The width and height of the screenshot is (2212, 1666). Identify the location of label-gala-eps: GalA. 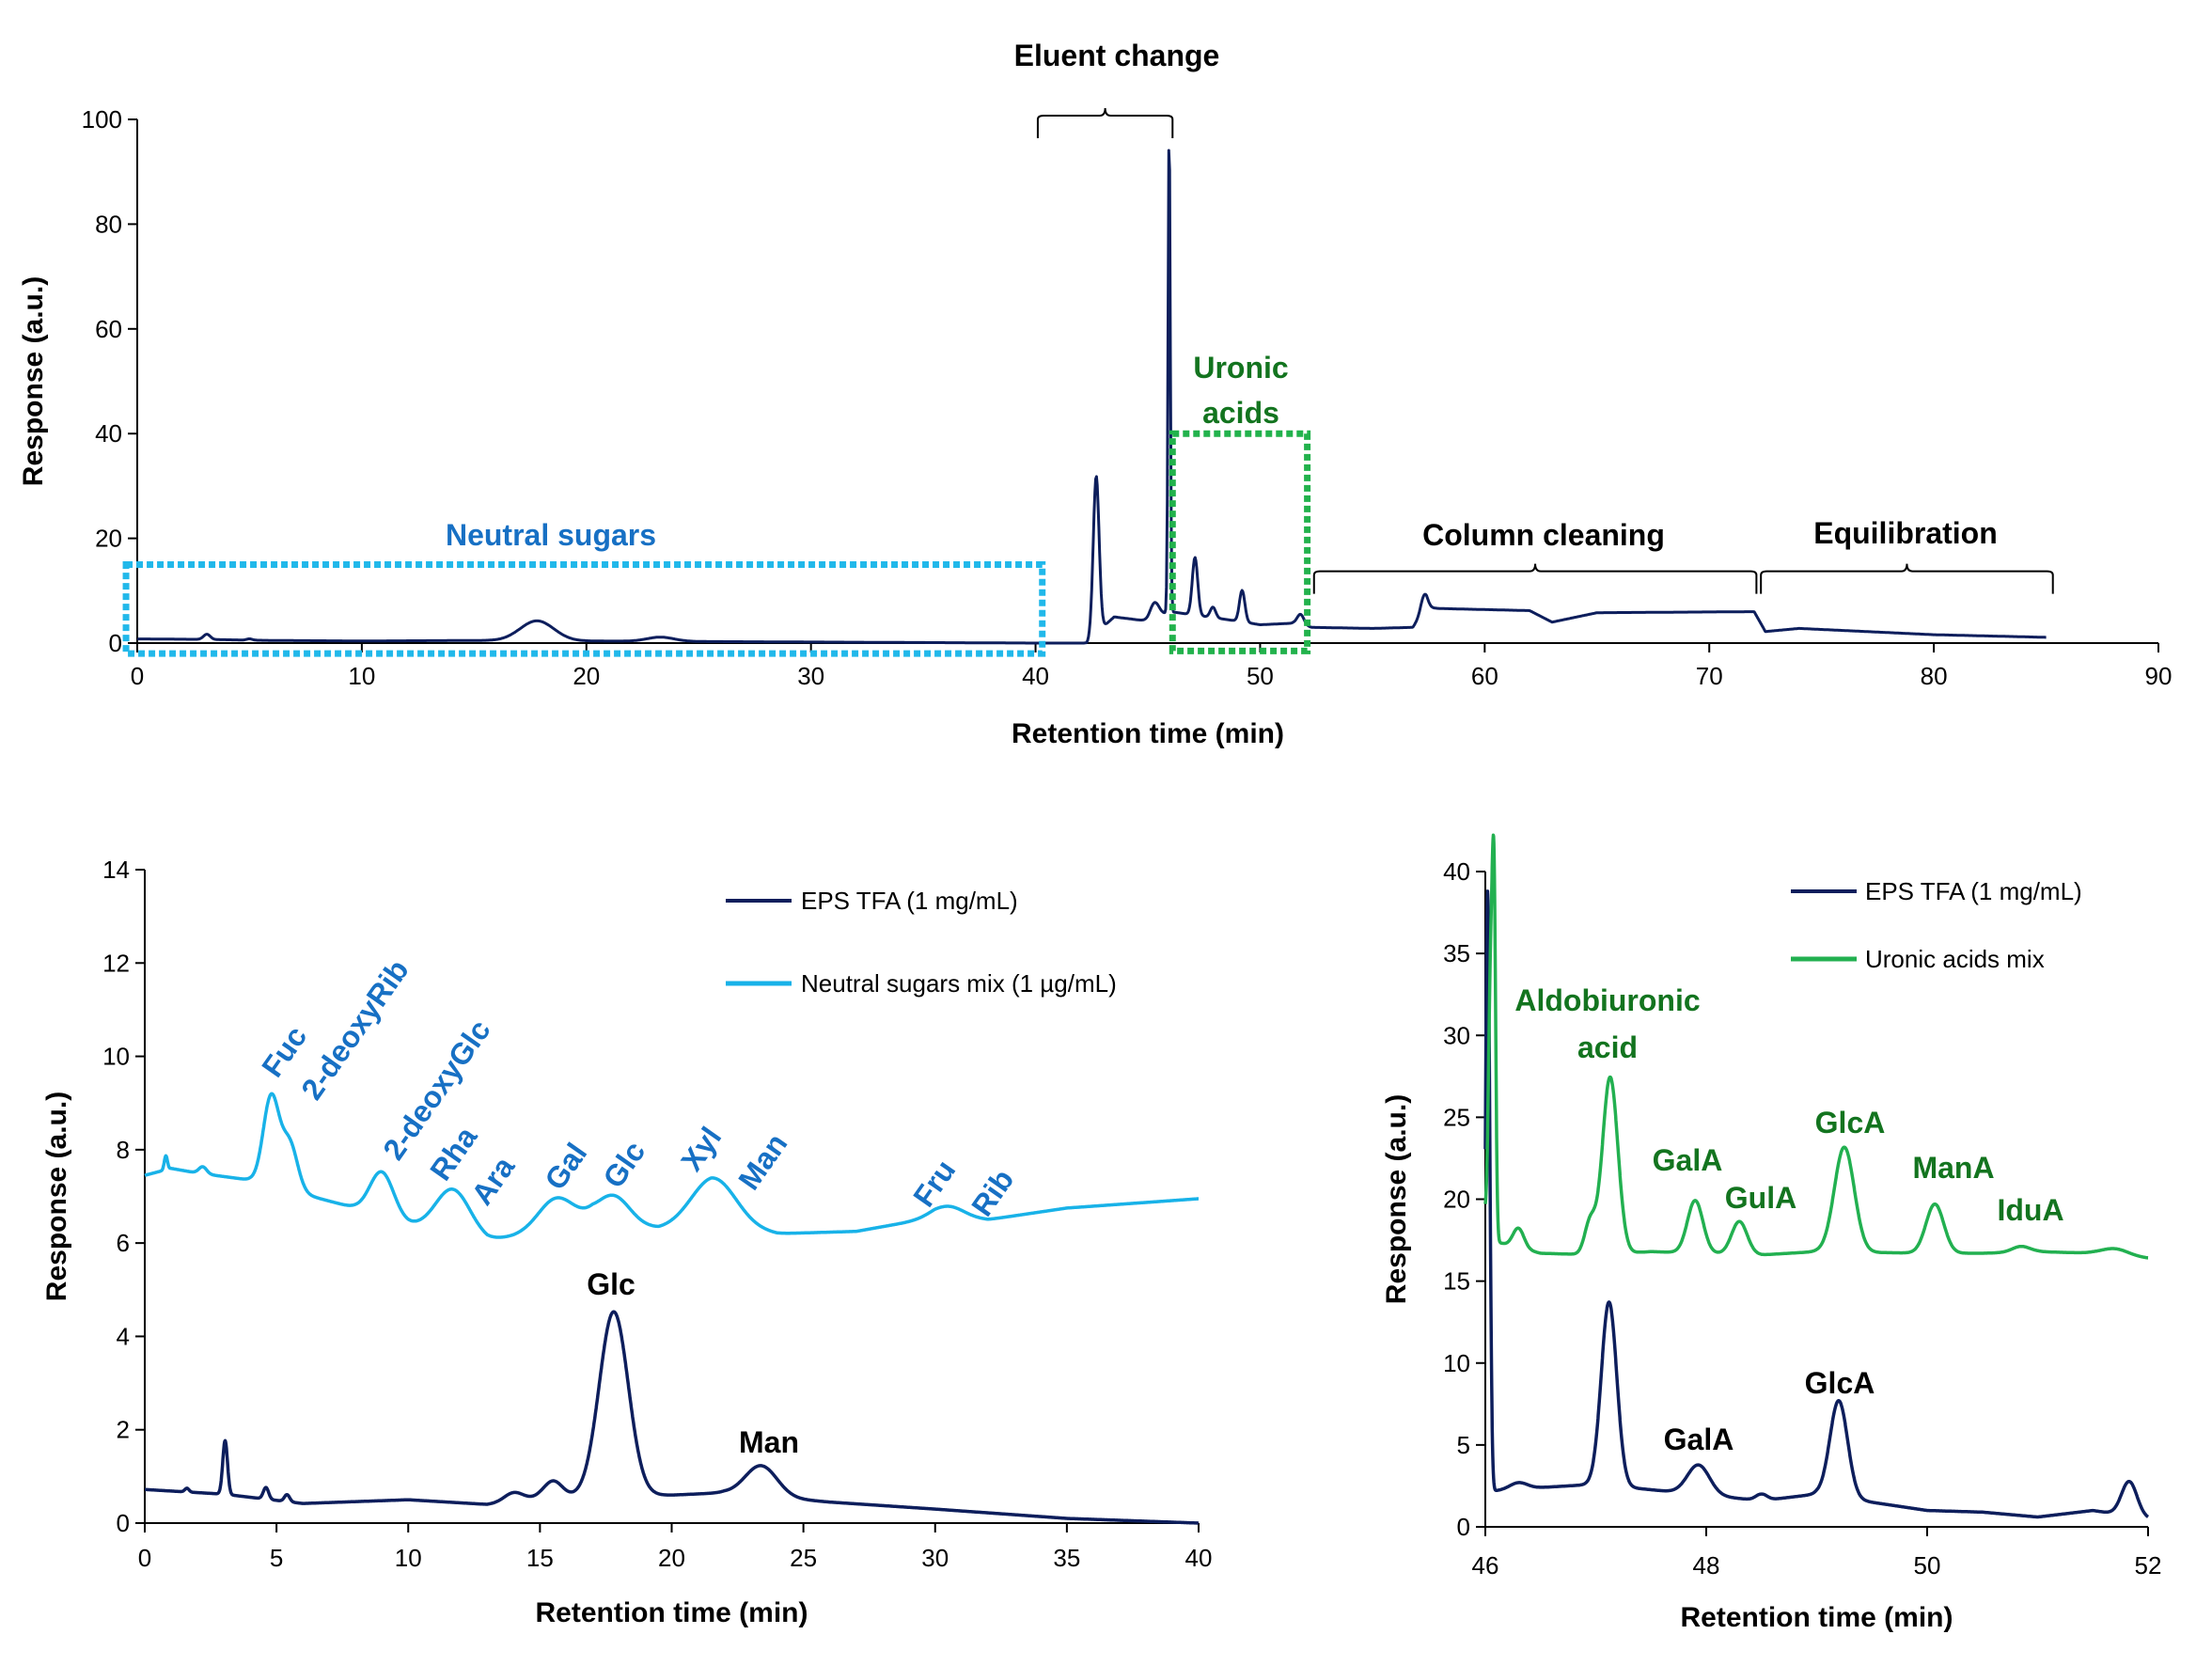
(1699, 1439).